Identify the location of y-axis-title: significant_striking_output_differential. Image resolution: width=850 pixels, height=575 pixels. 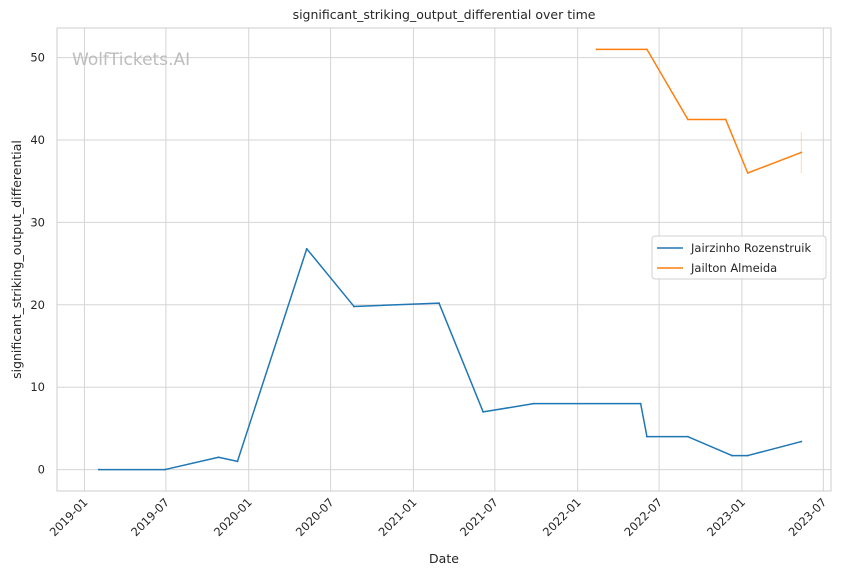
(16, 259).